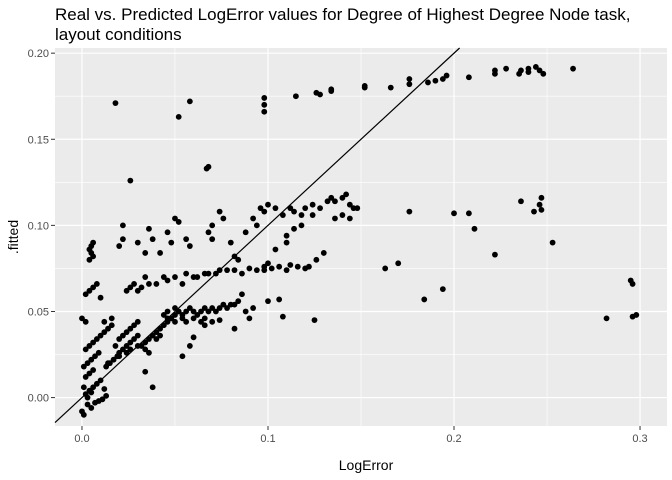 The width and height of the screenshot is (672, 480). What do you see at coordinates (38, 399) in the screenshot?
I see `y-tick-label: 0.00` at bounding box center [38, 399].